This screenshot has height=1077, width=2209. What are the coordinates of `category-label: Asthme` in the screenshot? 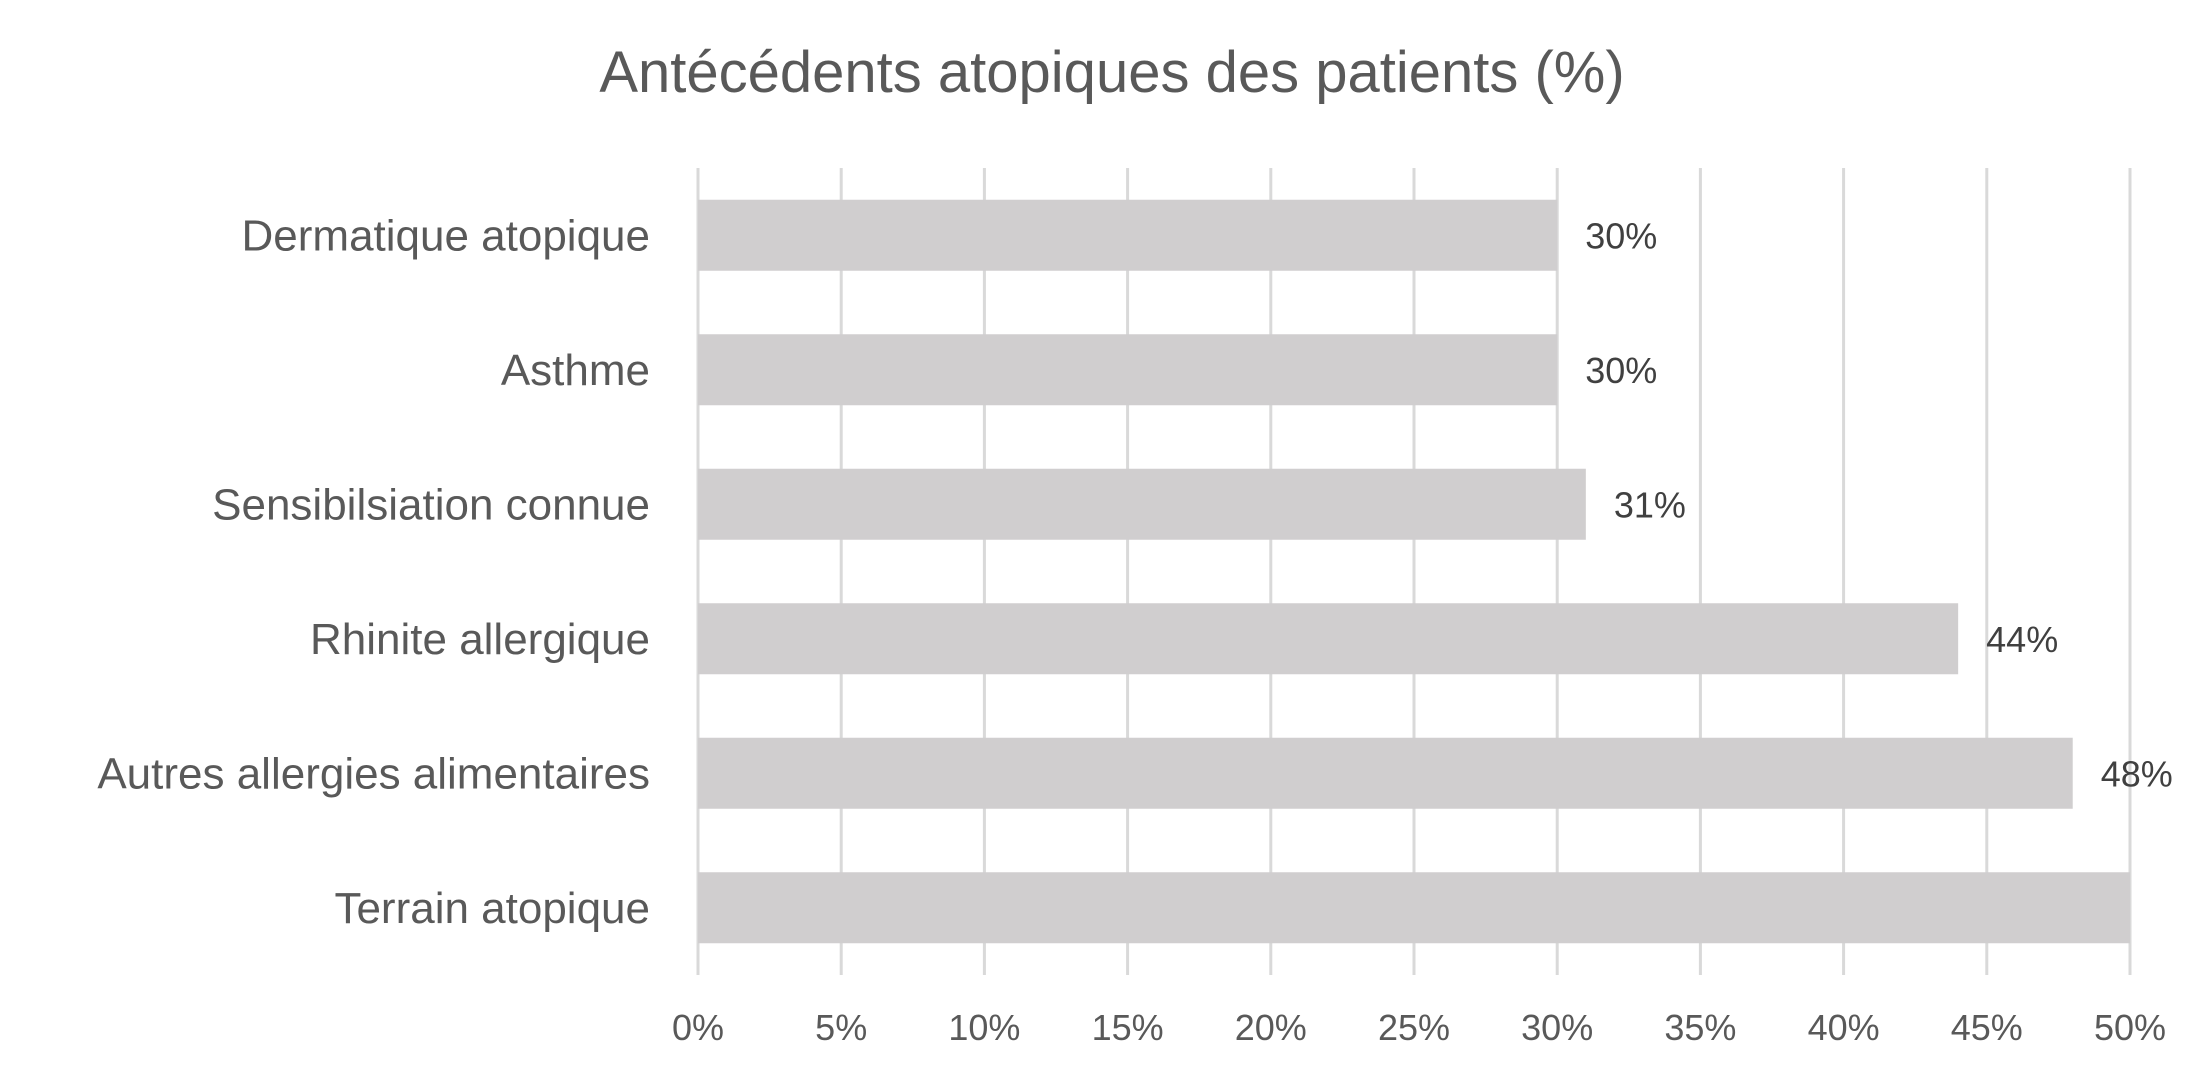 It's located at (575, 370).